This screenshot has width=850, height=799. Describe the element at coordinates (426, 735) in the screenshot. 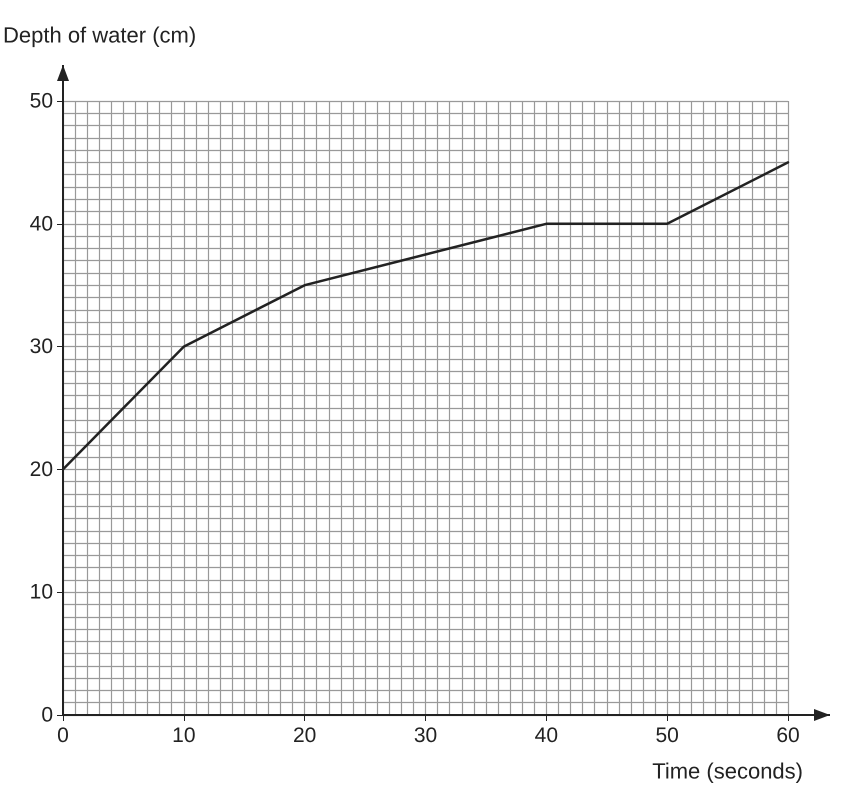

I see `x-tick-label: 30` at that location.